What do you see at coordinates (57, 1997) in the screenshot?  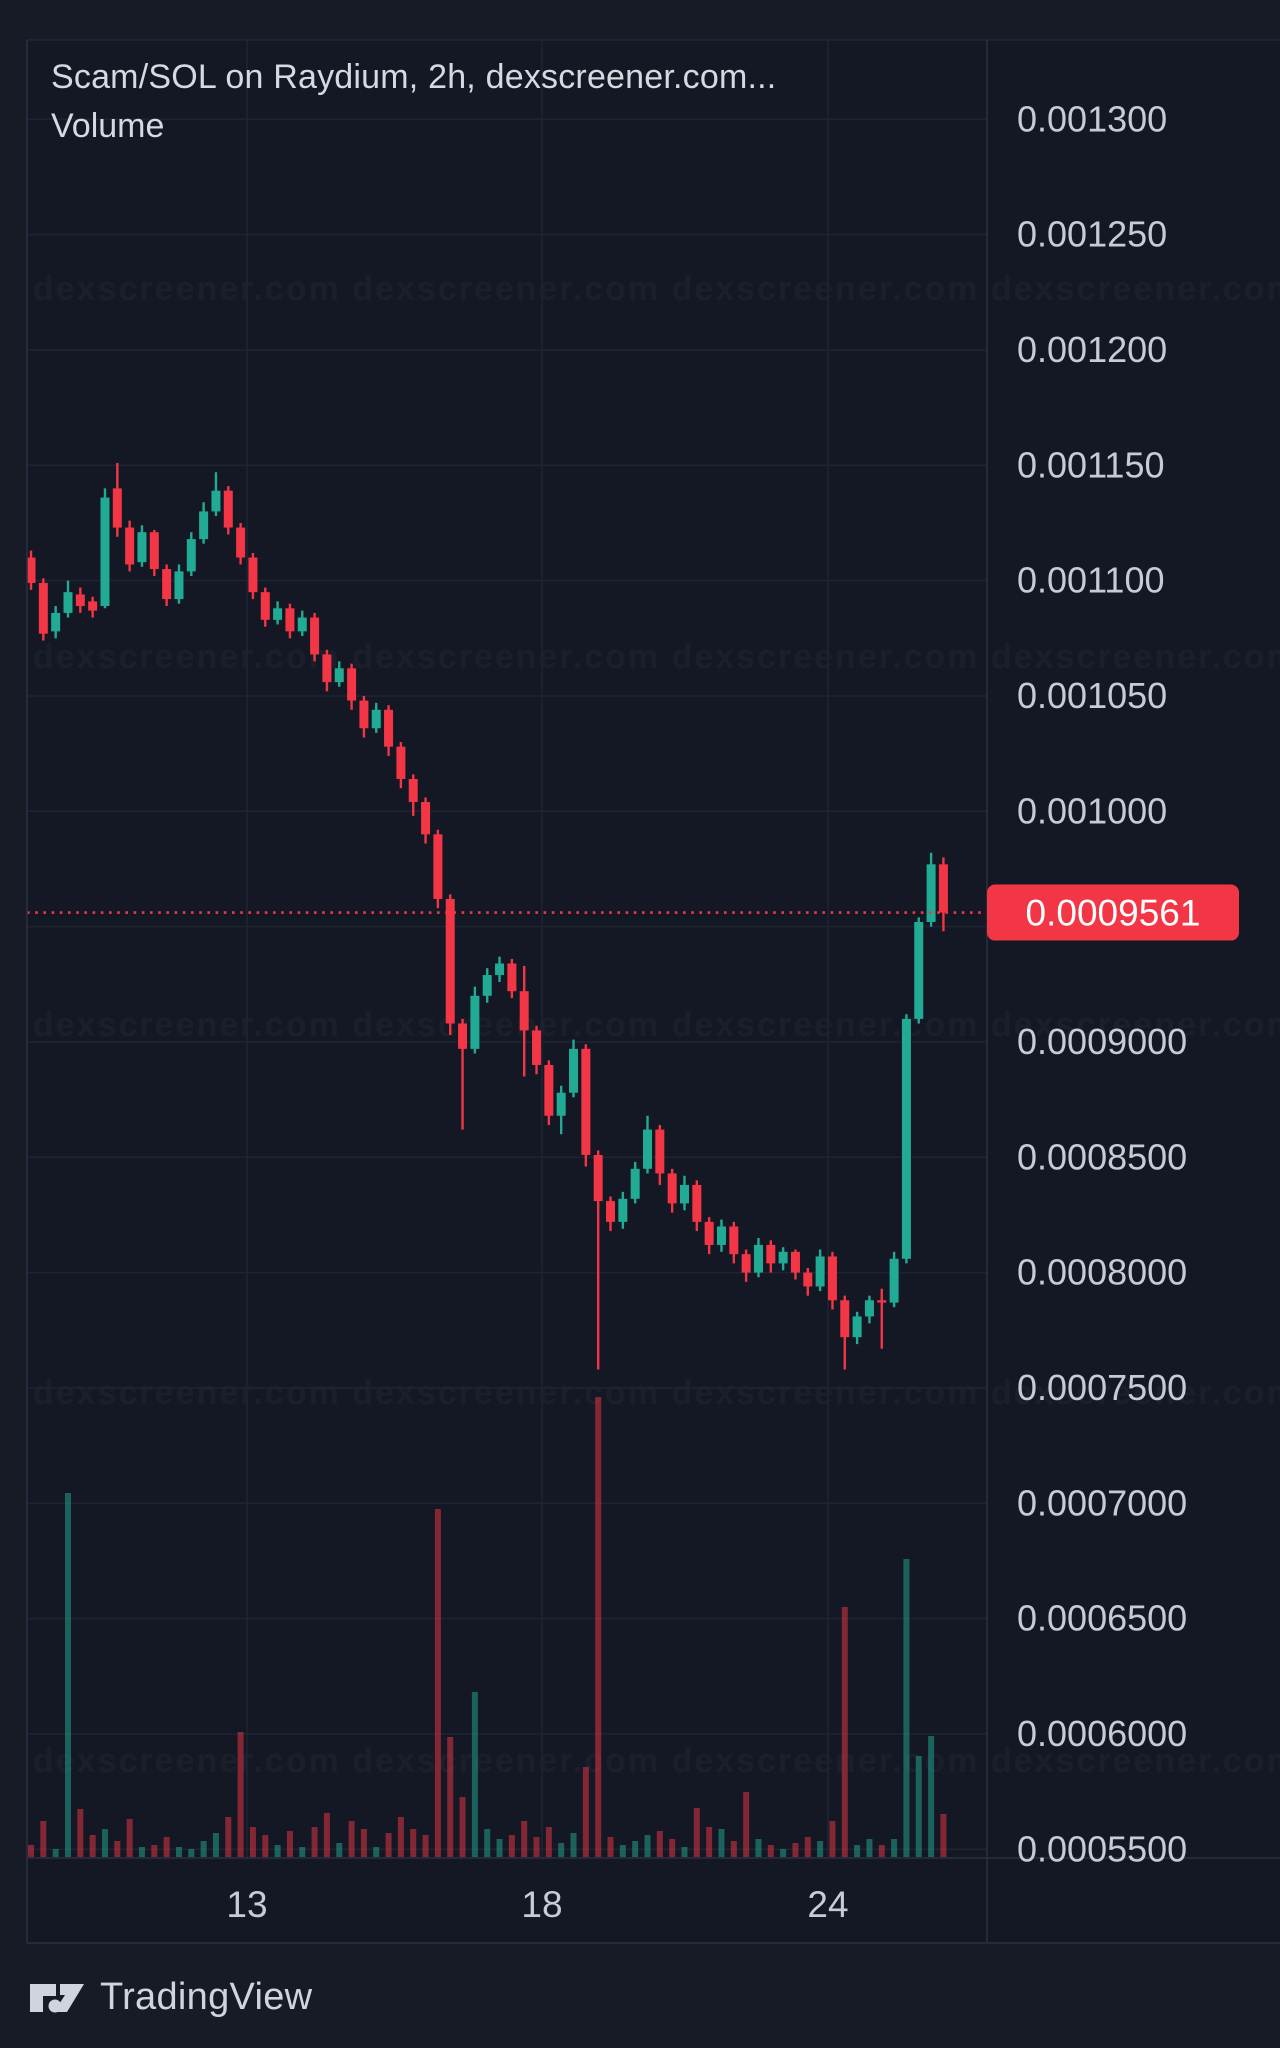 I see `tradingview-logo-icon` at bounding box center [57, 1997].